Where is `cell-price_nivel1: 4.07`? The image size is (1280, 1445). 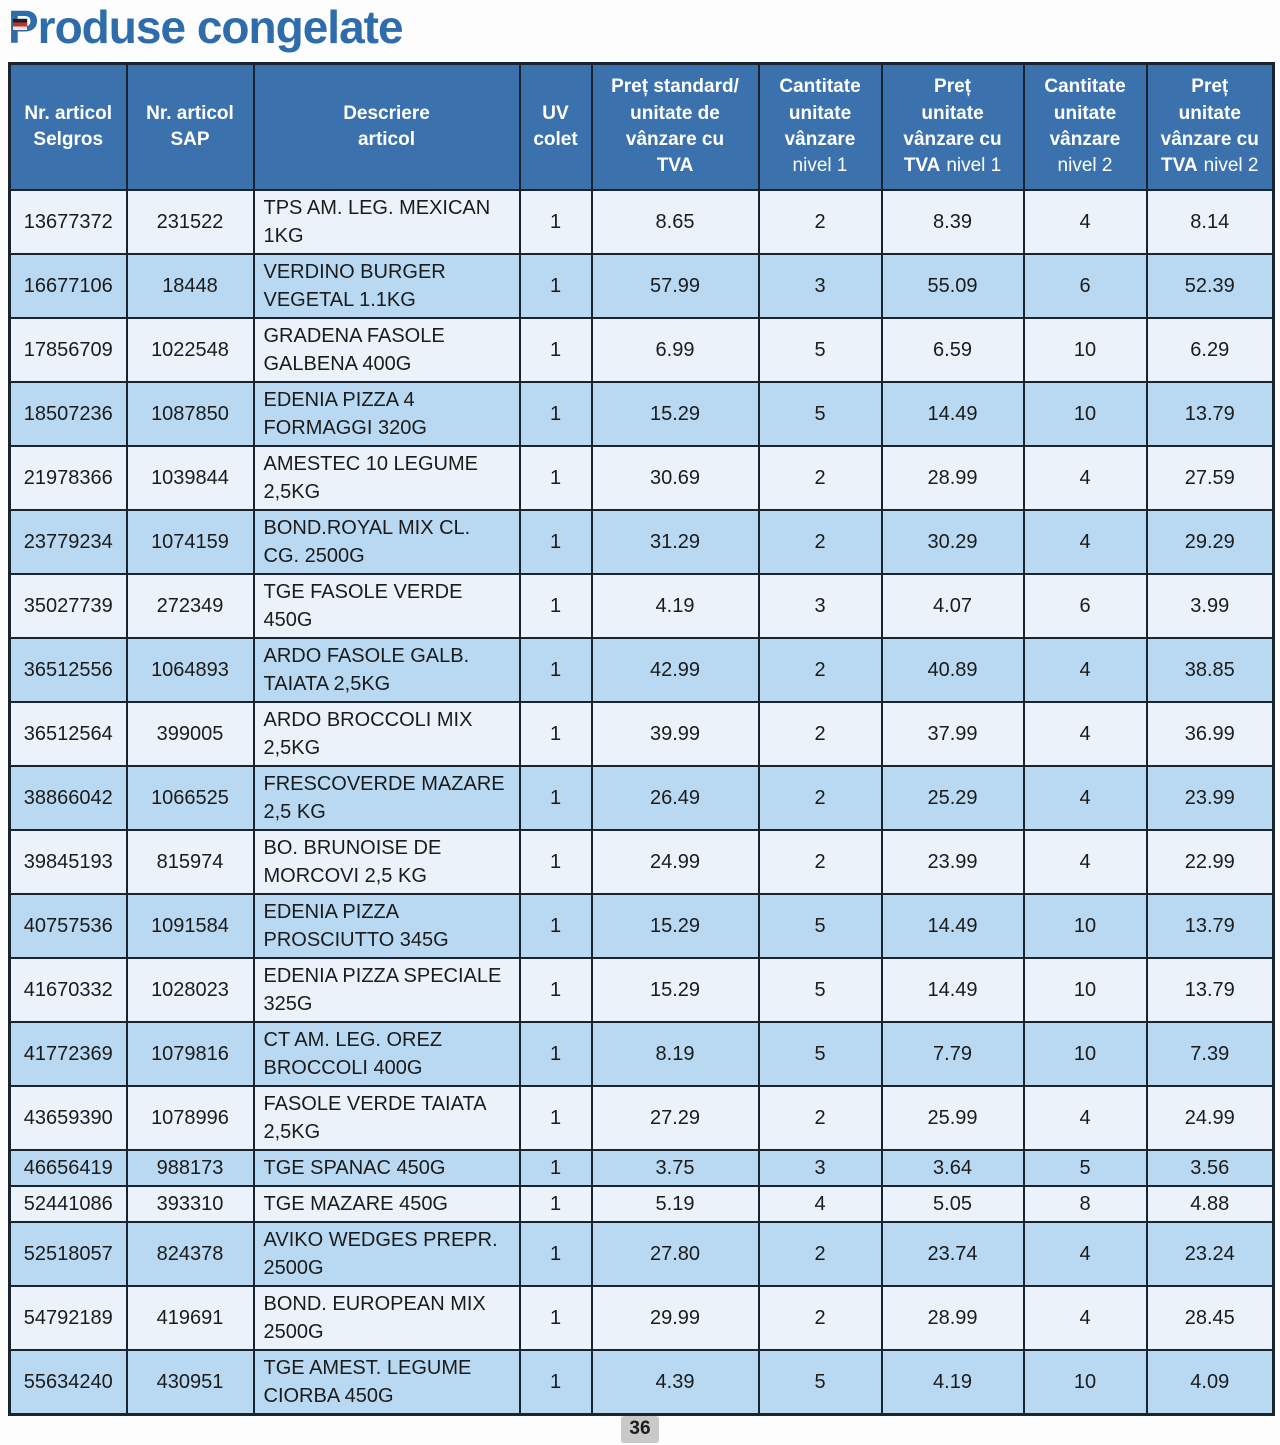
cell-price_nivel1: 4.07 is located at coordinates (952, 605).